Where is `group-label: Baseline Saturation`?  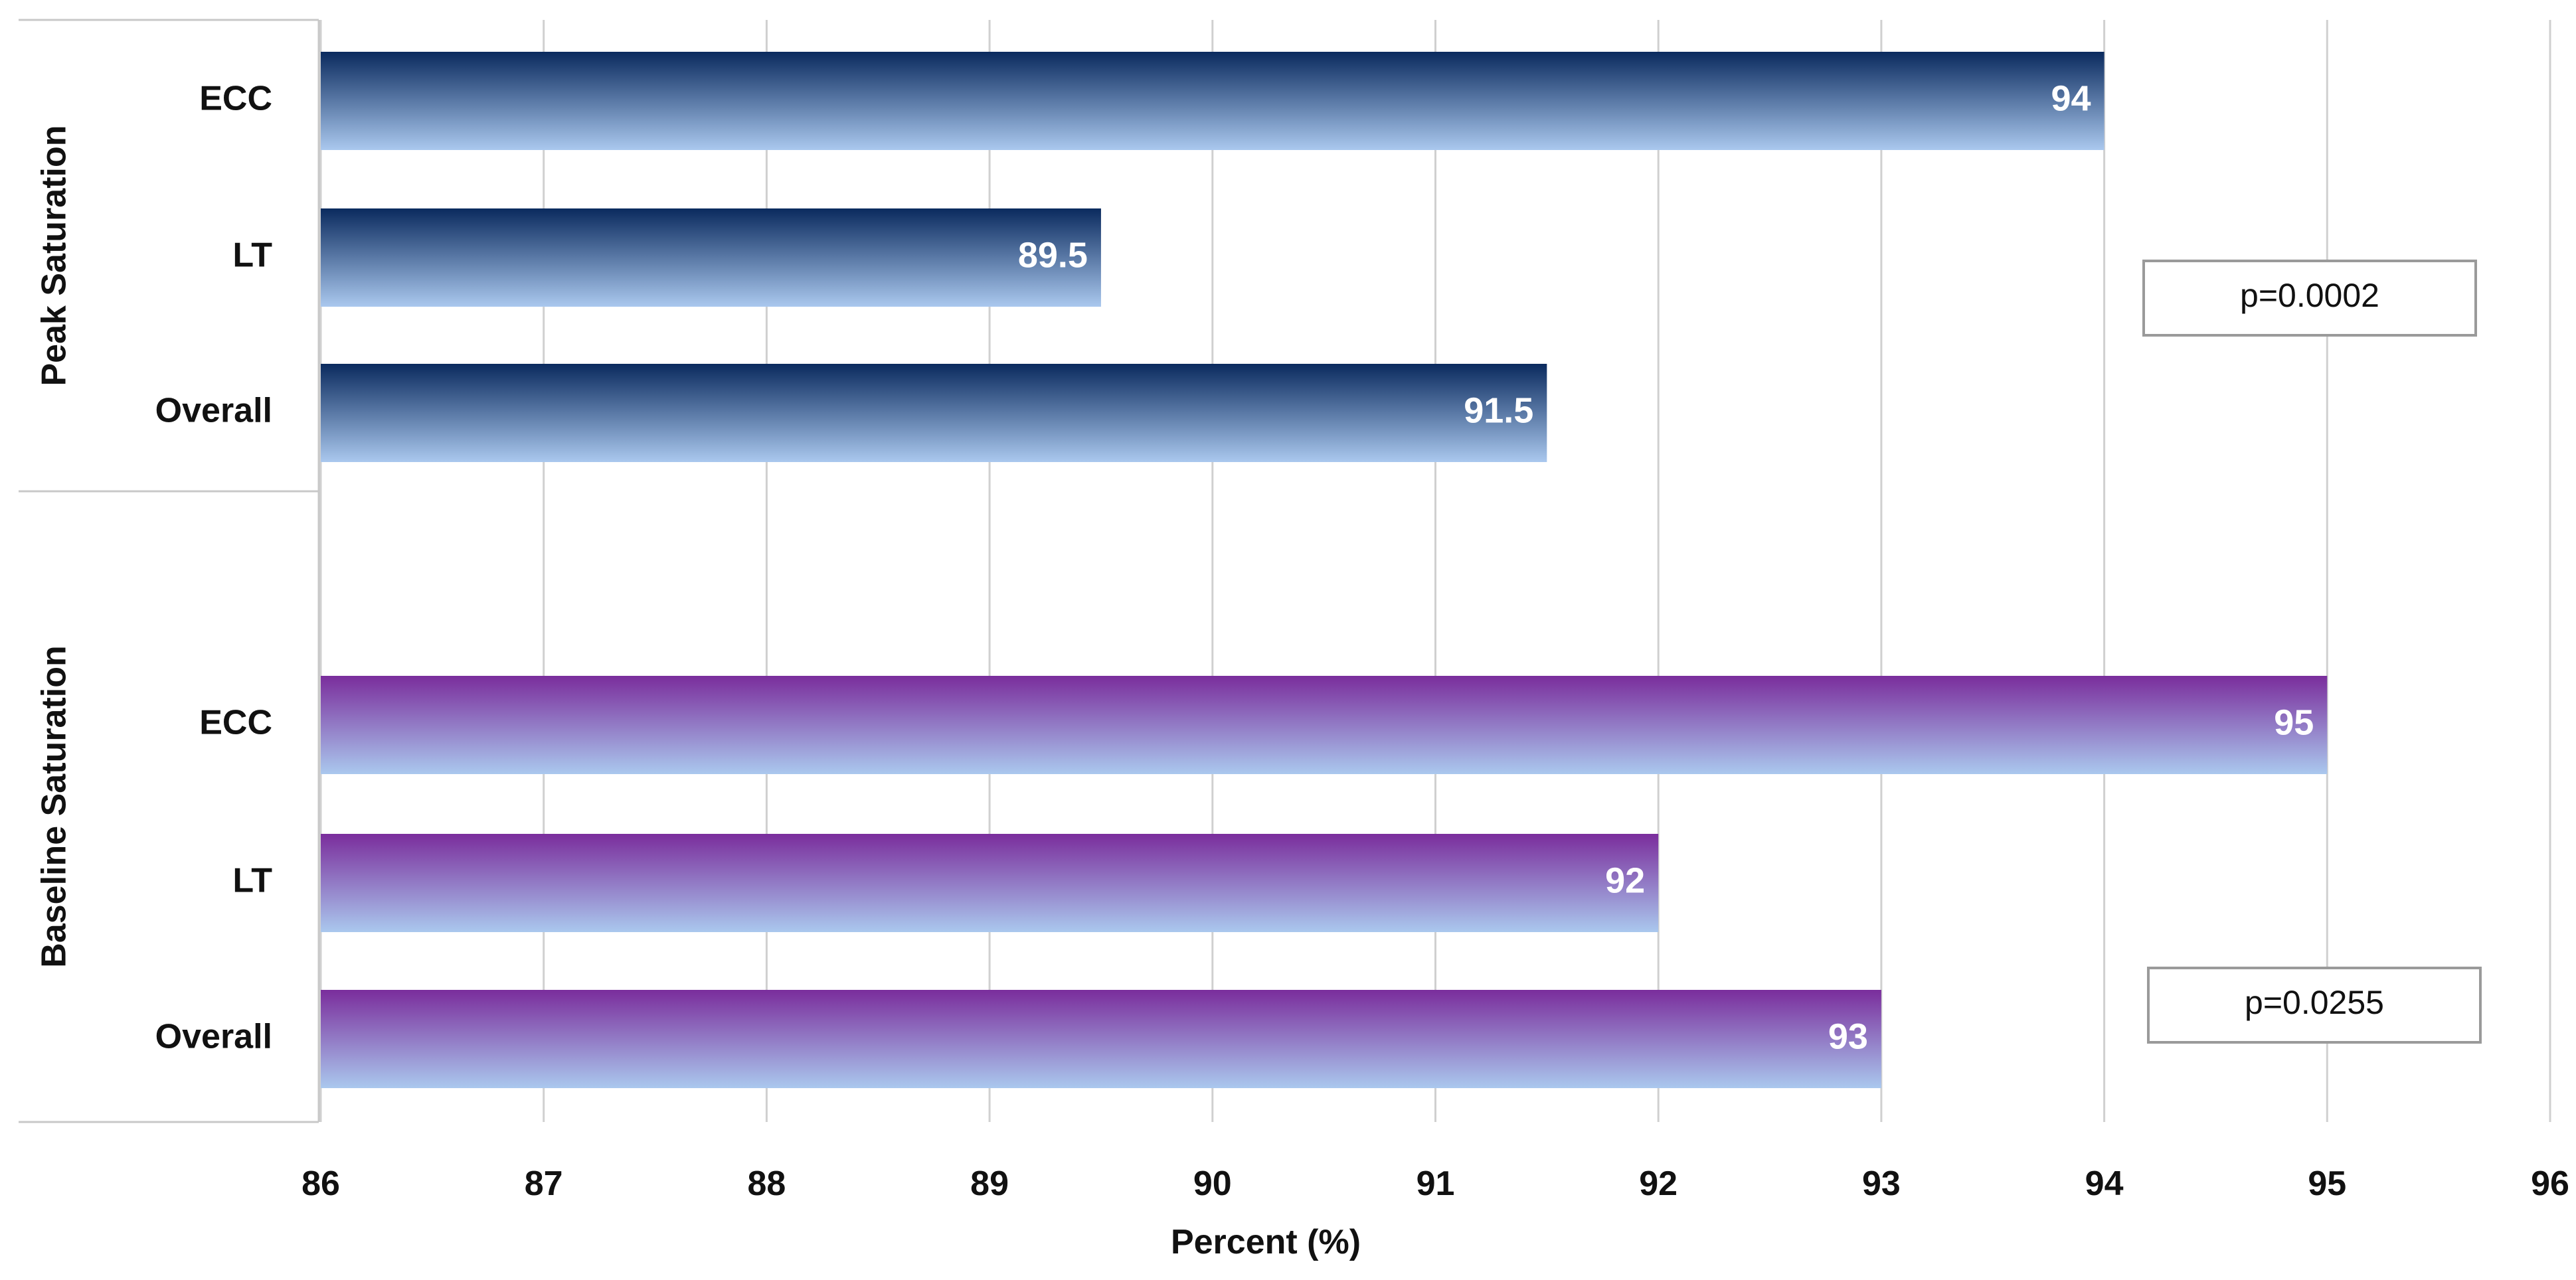
group-label: Baseline Saturation is located at coordinates (54, 806).